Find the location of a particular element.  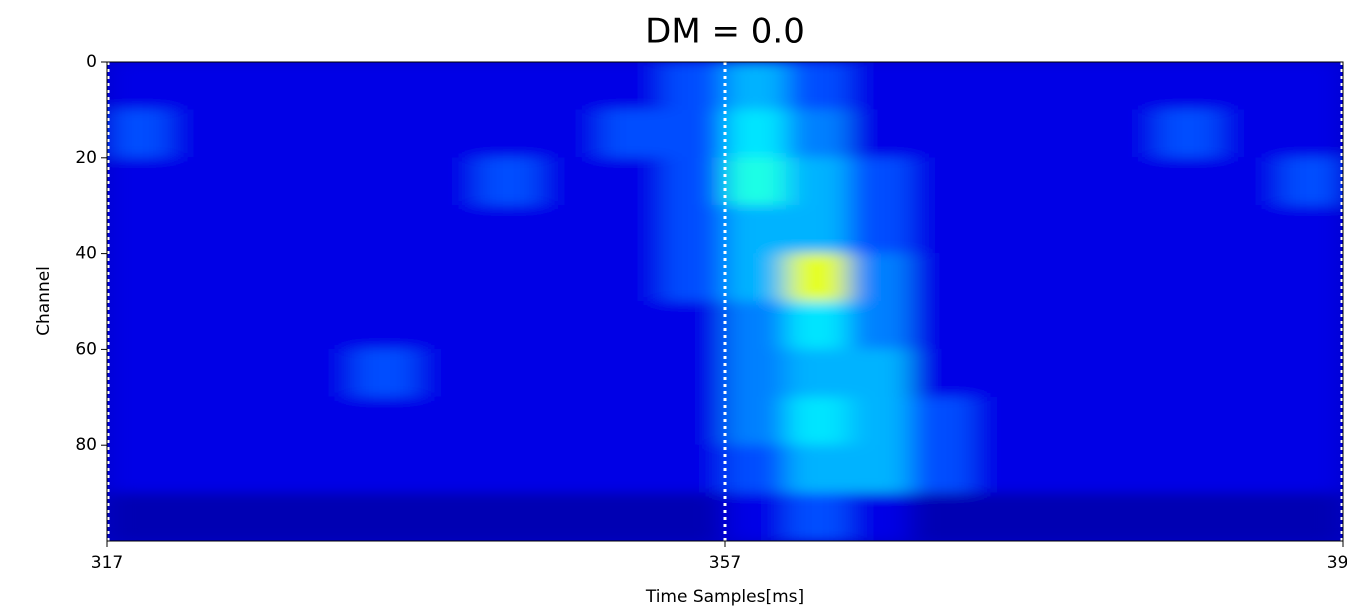

x-axis-label: Time Samples[ms] is located at coordinates (724, 597).